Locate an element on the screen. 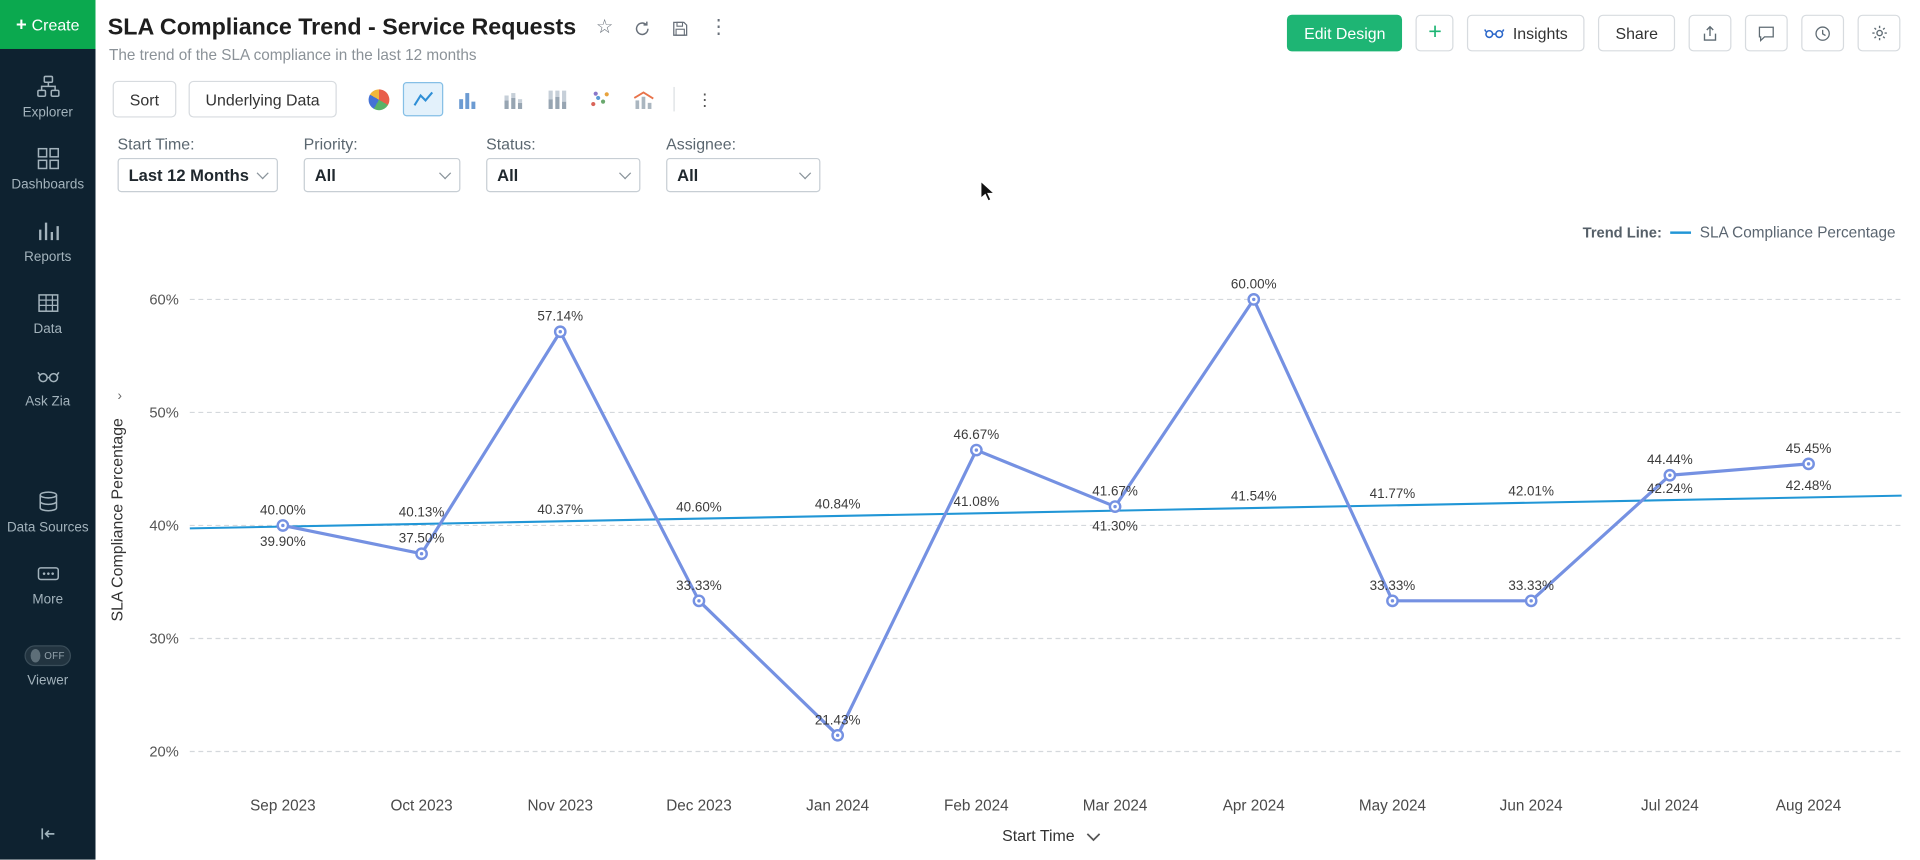 This screenshot has height=860, width=1920. viewer-toggle: OFF is located at coordinates (48, 656).